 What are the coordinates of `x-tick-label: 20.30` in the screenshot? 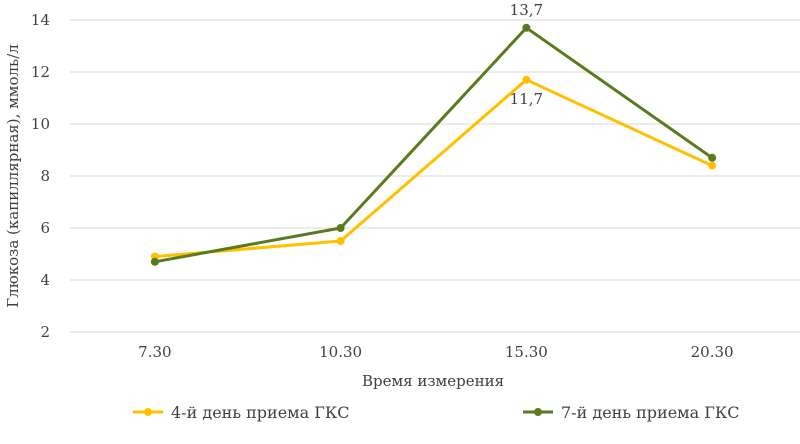 It's located at (712, 352).